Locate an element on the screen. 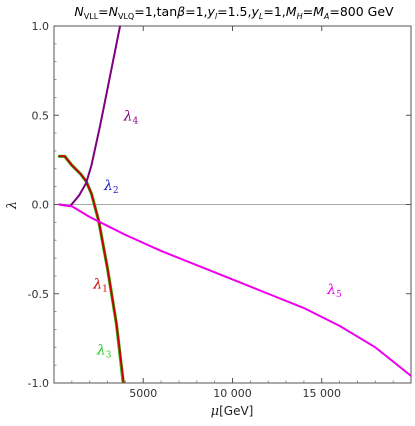 This screenshot has height=426, width=415. x-tick-label: 5000 is located at coordinates (143, 393).